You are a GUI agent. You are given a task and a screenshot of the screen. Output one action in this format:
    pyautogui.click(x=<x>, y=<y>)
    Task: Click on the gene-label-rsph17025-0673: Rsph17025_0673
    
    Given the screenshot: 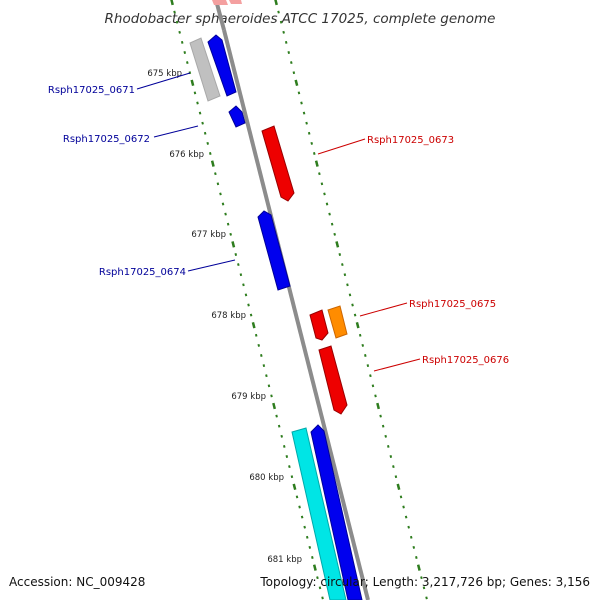 What is the action you would take?
    pyautogui.click(x=410, y=140)
    